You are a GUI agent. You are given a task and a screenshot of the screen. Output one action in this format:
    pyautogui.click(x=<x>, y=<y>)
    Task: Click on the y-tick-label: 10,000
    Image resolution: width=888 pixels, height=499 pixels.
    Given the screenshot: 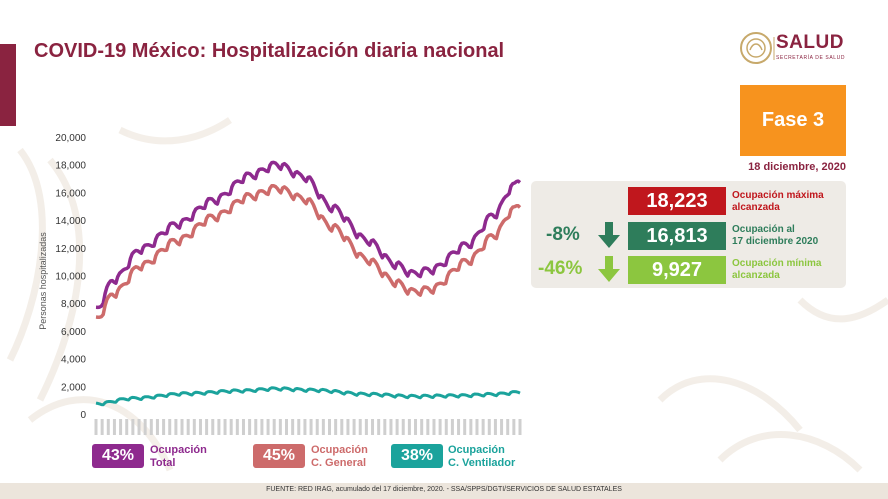 What is the action you would take?
    pyautogui.click(x=70, y=277)
    